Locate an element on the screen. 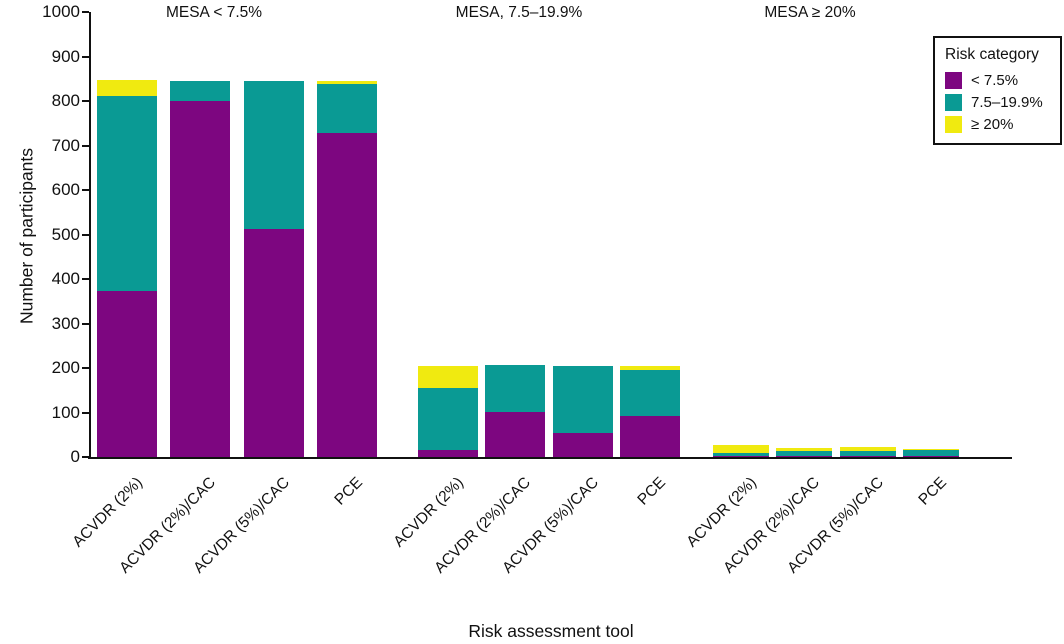 This screenshot has width=1064, height=644. y-tick-label-700: 700 is located at coordinates (65, 145).